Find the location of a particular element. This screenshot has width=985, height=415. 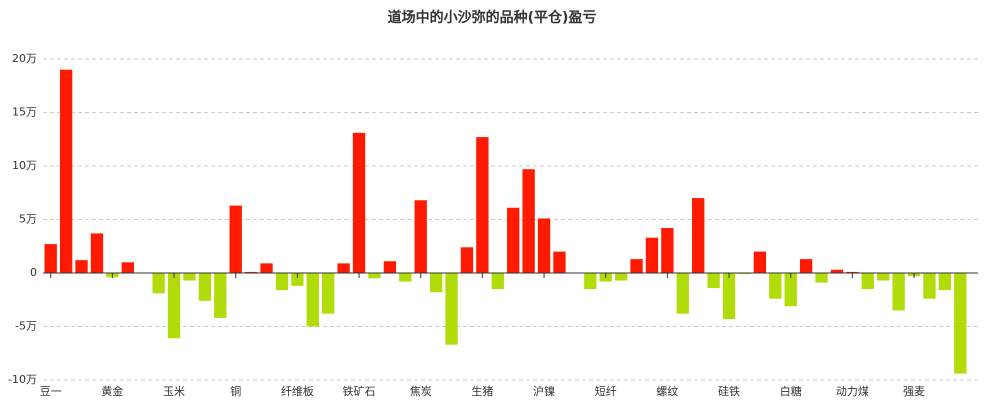

x-tick-label: 豆一 is located at coordinates (51, 391).